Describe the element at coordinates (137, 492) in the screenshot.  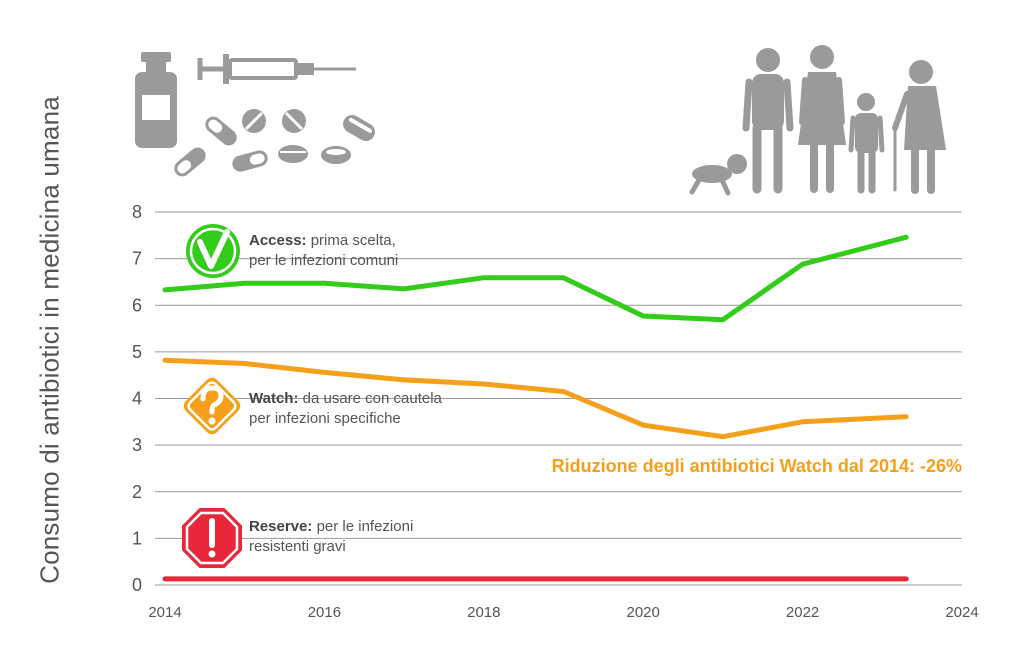
I see `y-tick-label: 2` at that location.